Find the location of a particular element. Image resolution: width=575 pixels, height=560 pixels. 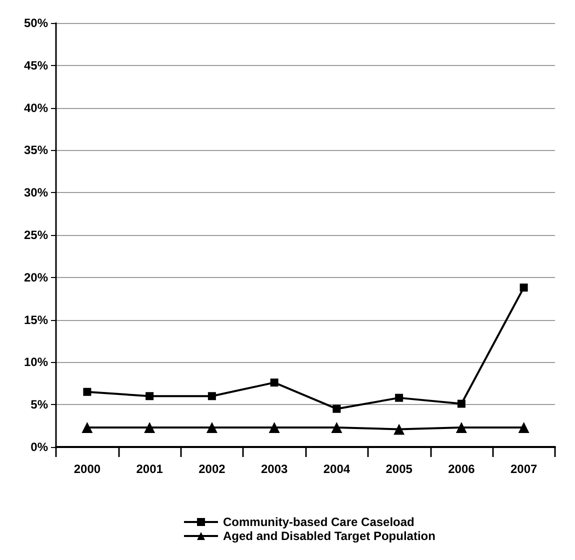

y-tick-label: 50% is located at coordinates (36, 23).